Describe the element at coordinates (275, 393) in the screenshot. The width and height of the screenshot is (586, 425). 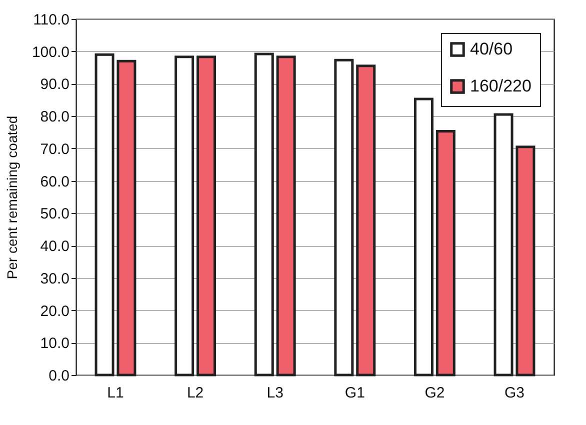
I see `x-tick-label: L3` at that location.